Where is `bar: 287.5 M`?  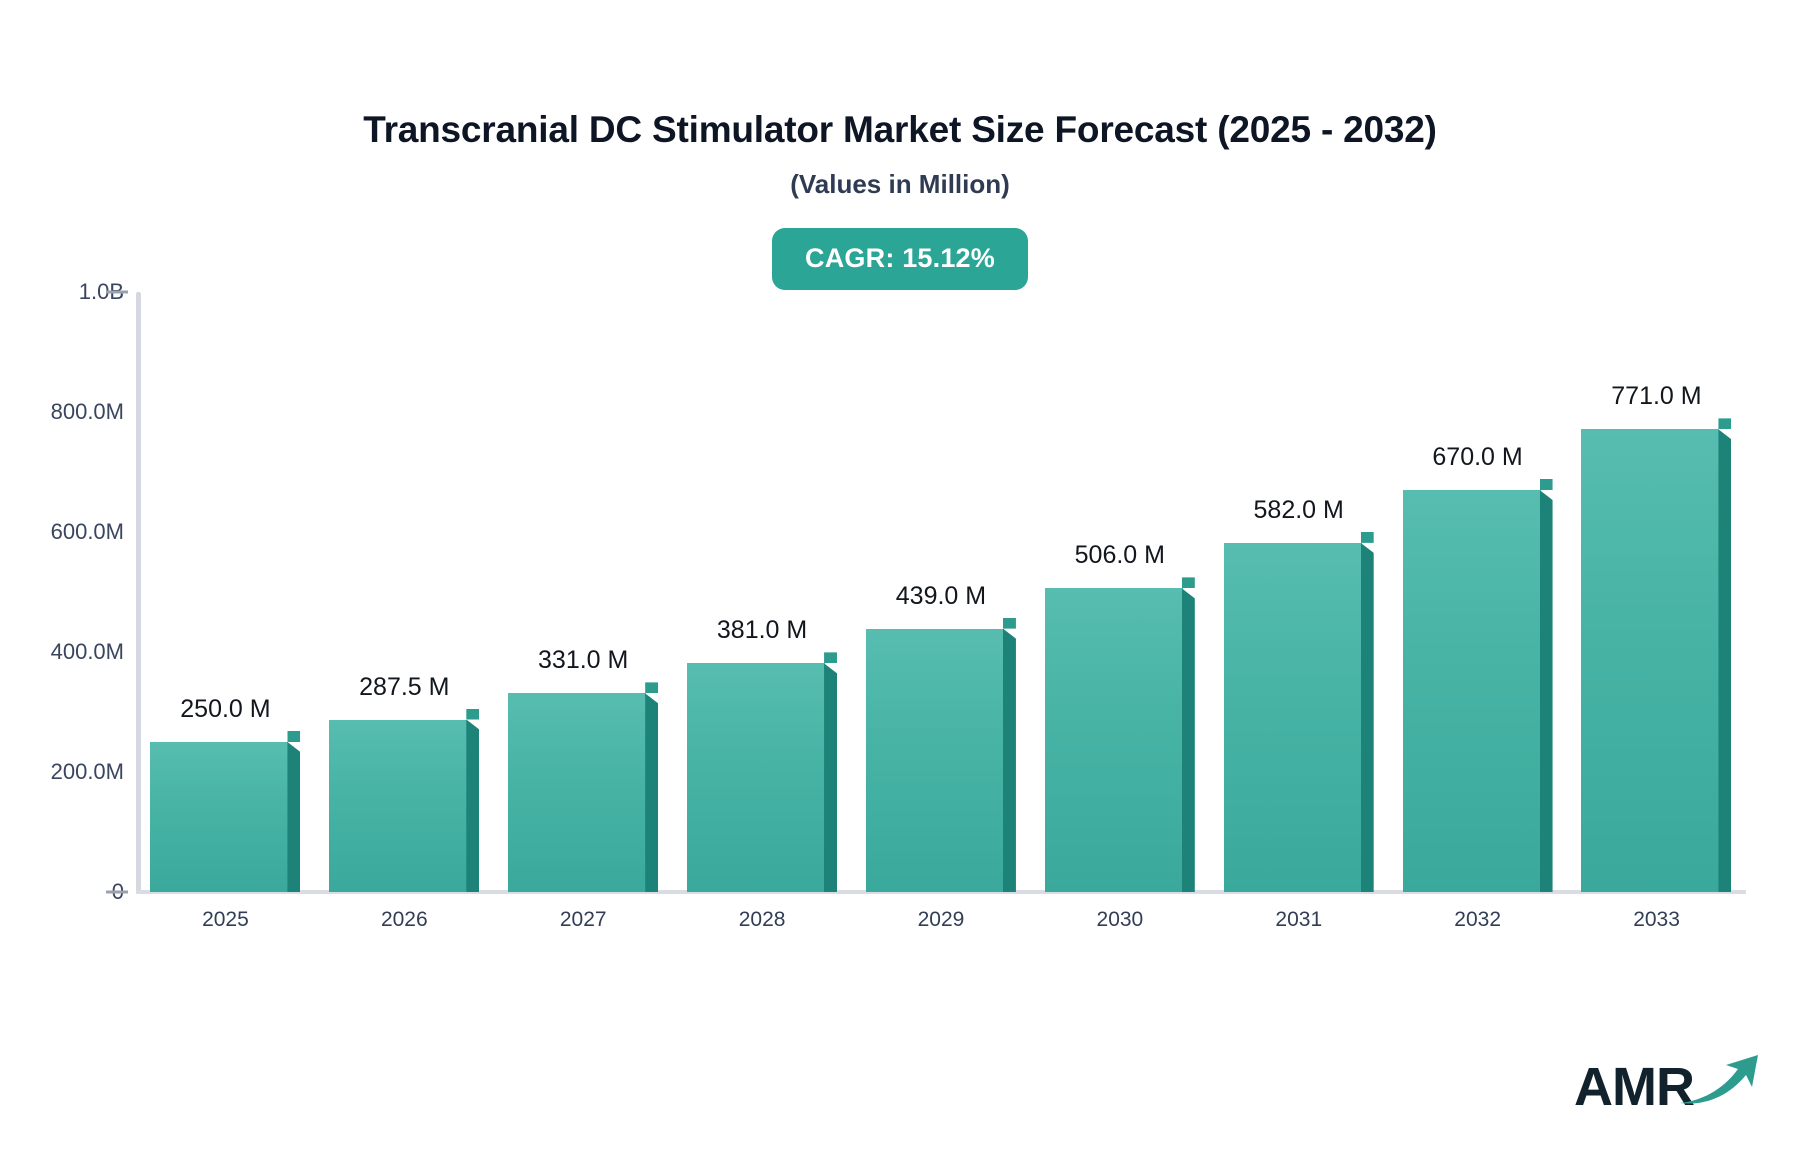 bar: 287.5 M is located at coordinates (404, 782).